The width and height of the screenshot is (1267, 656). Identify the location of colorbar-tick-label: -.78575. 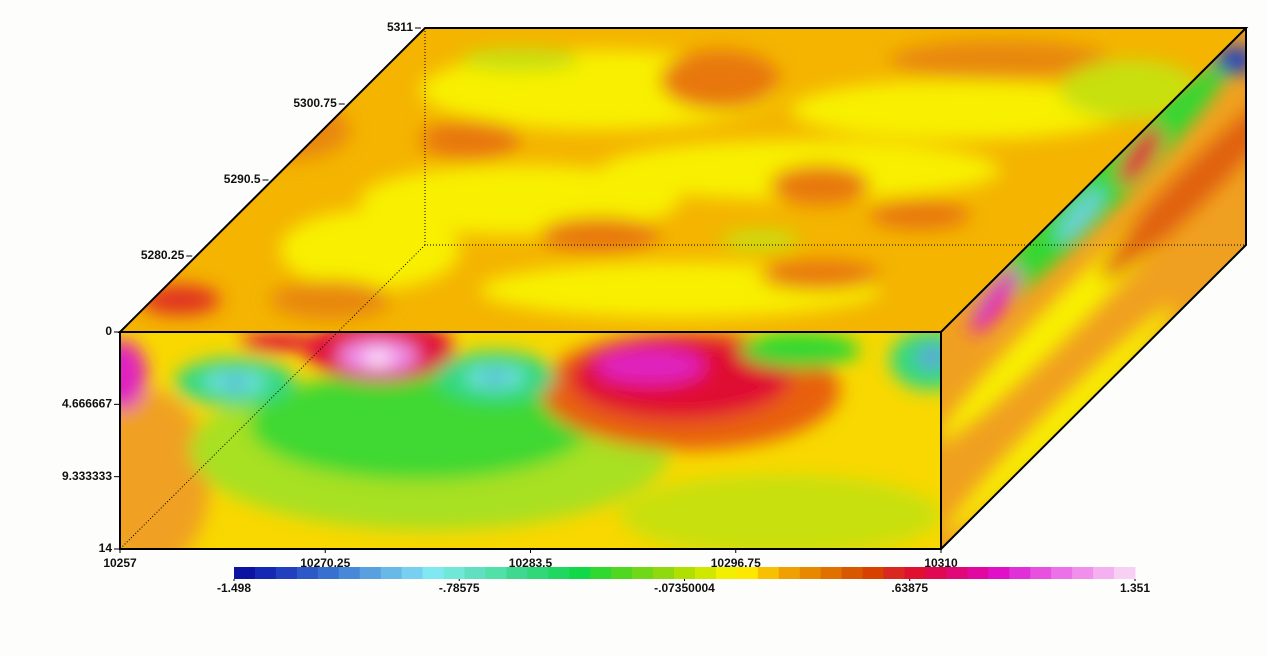
(459, 588).